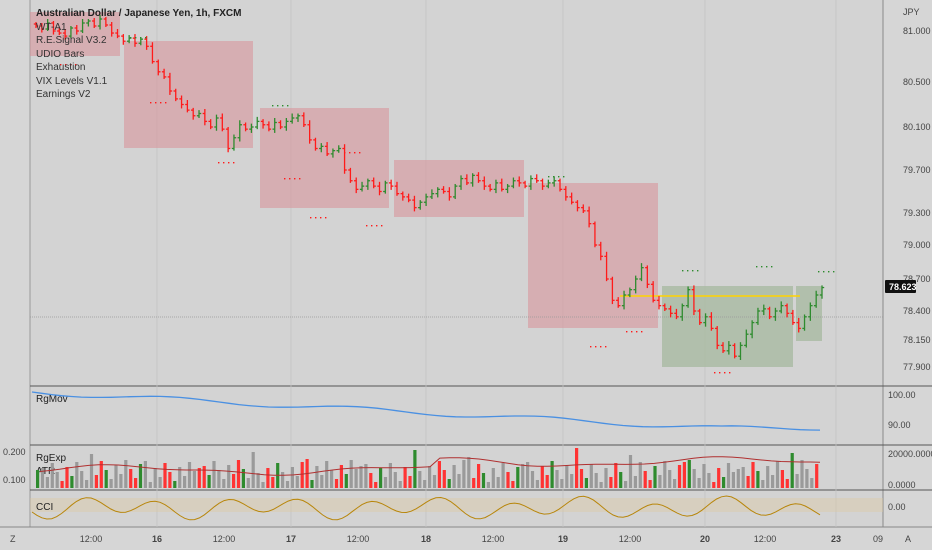  What do you see at coordinates (51, 458) in the screenshot?
I see `rgexp-label: RgExp` at bounding box center [51, 458].